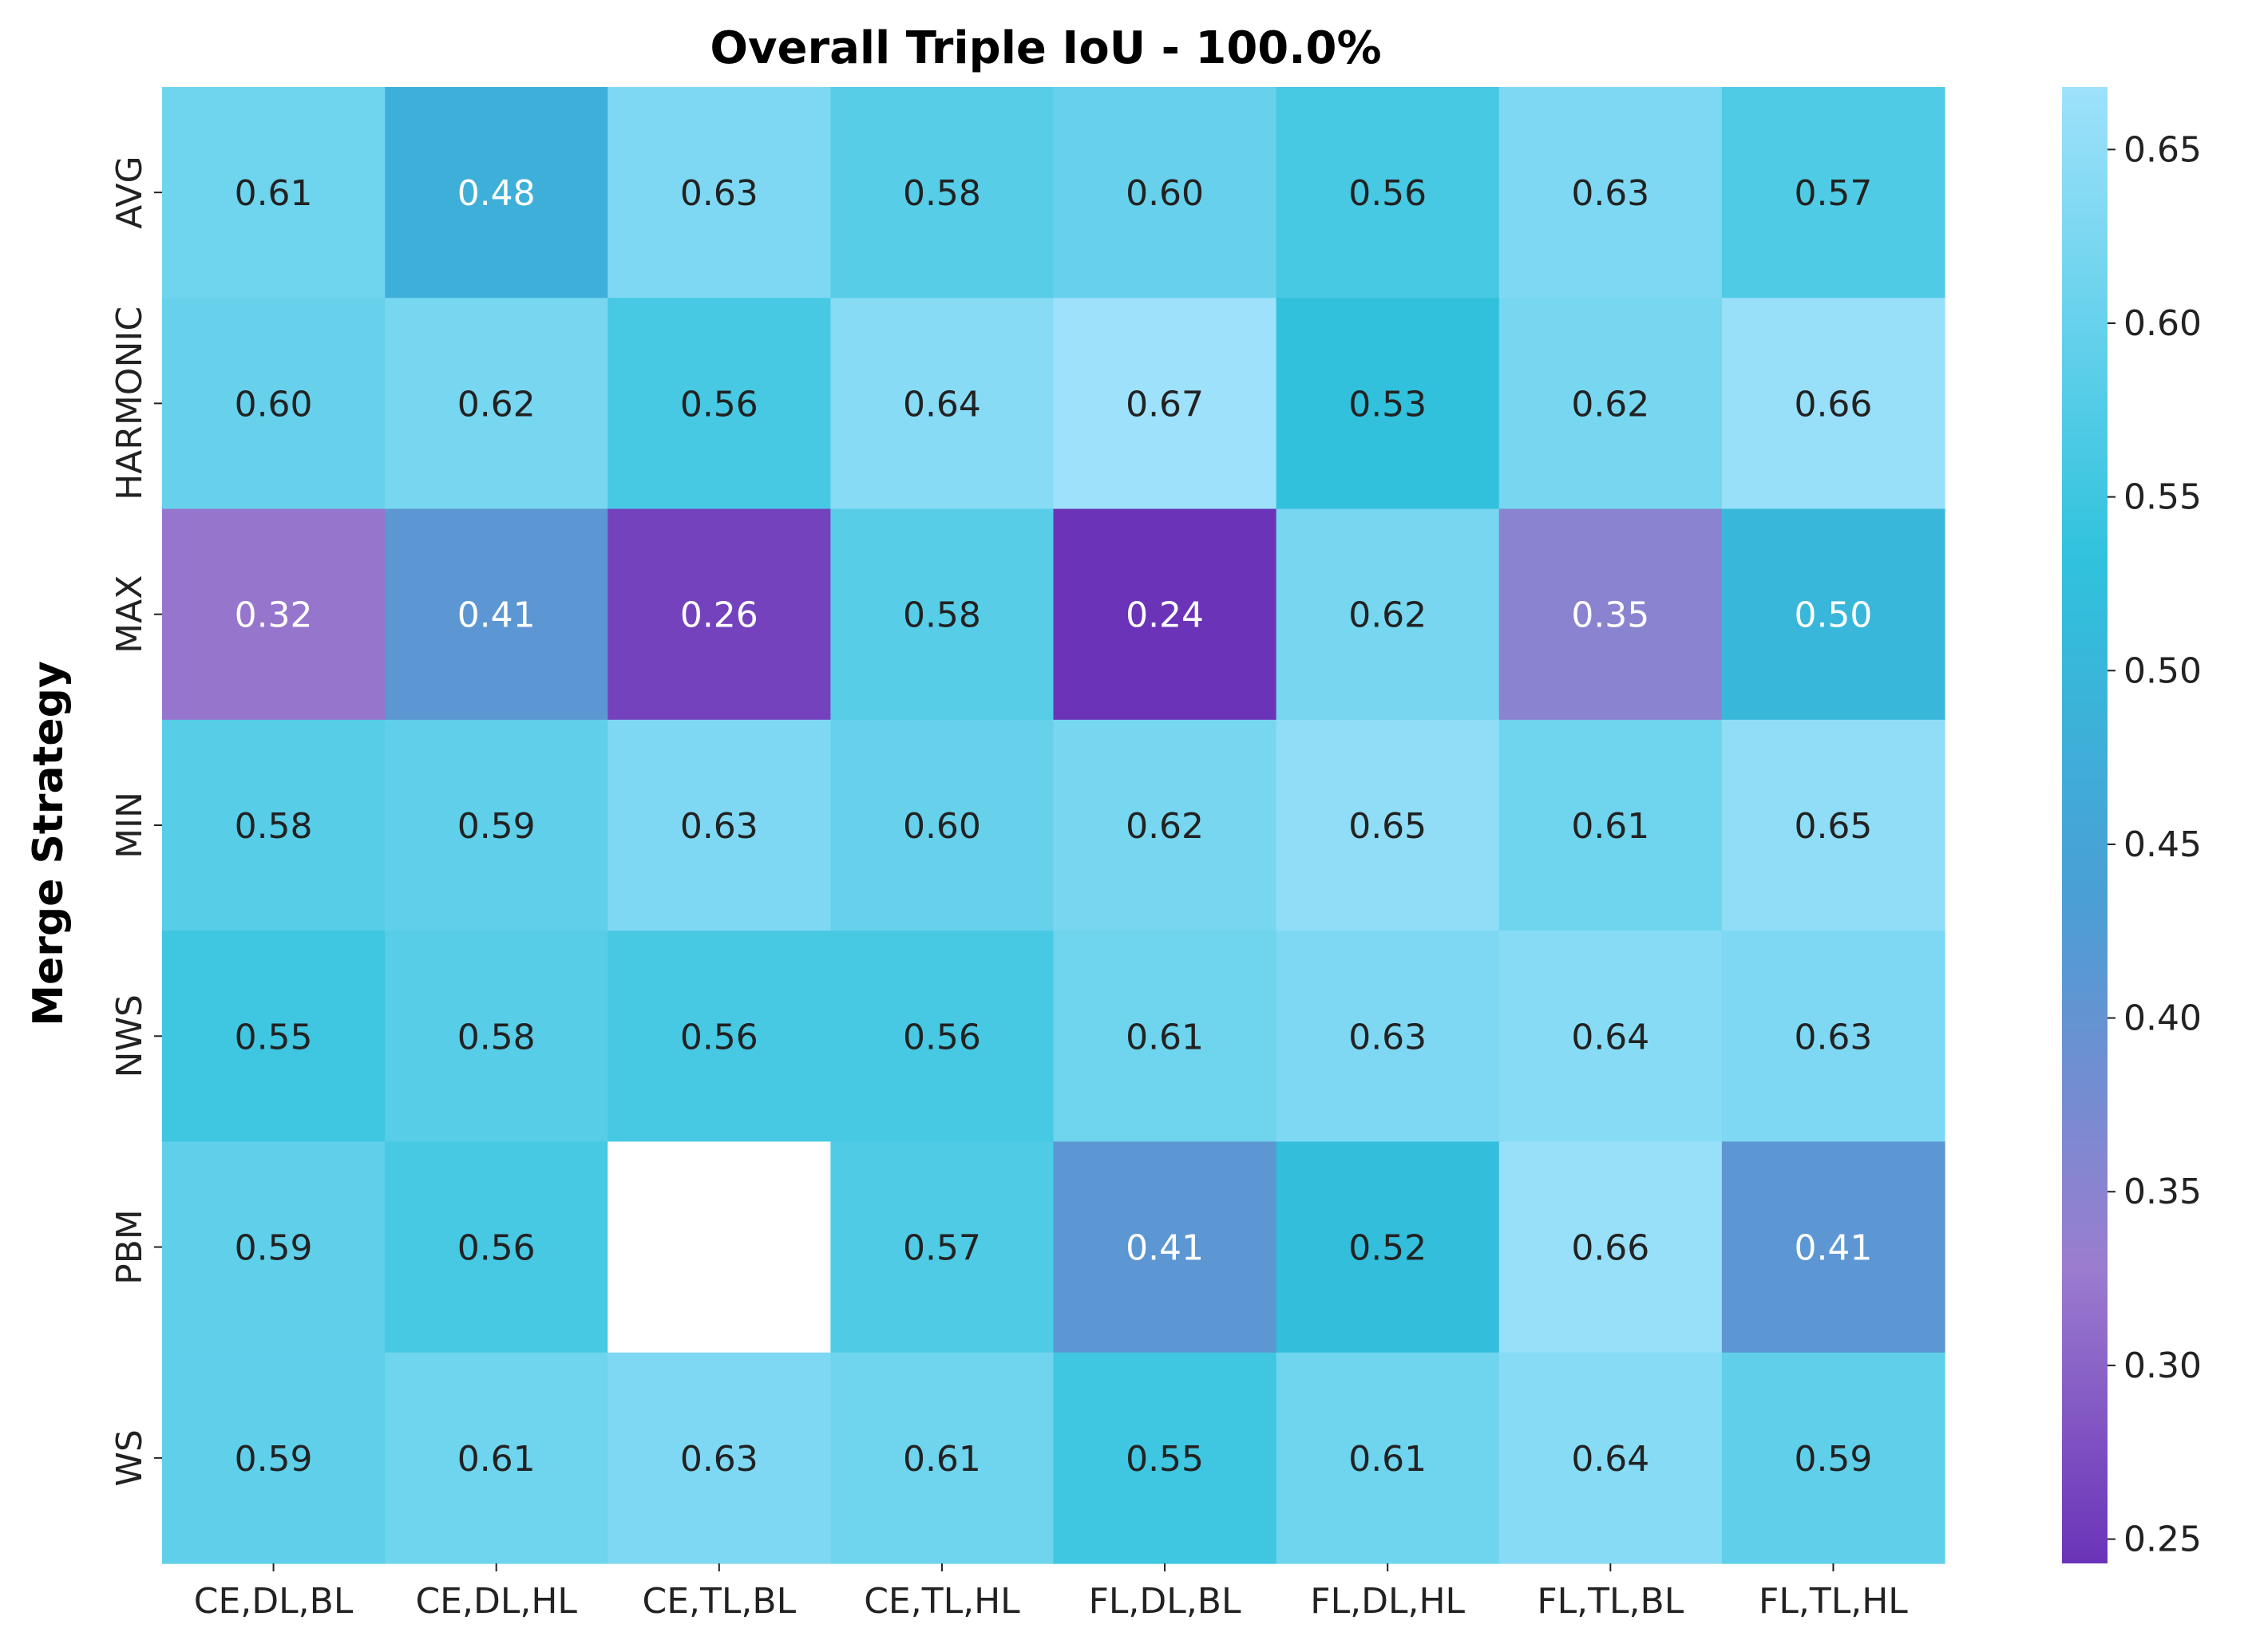  Describe the element at coordinates (129, 1457) in the screenshot. I see `y-tick-label: WS` at that location.